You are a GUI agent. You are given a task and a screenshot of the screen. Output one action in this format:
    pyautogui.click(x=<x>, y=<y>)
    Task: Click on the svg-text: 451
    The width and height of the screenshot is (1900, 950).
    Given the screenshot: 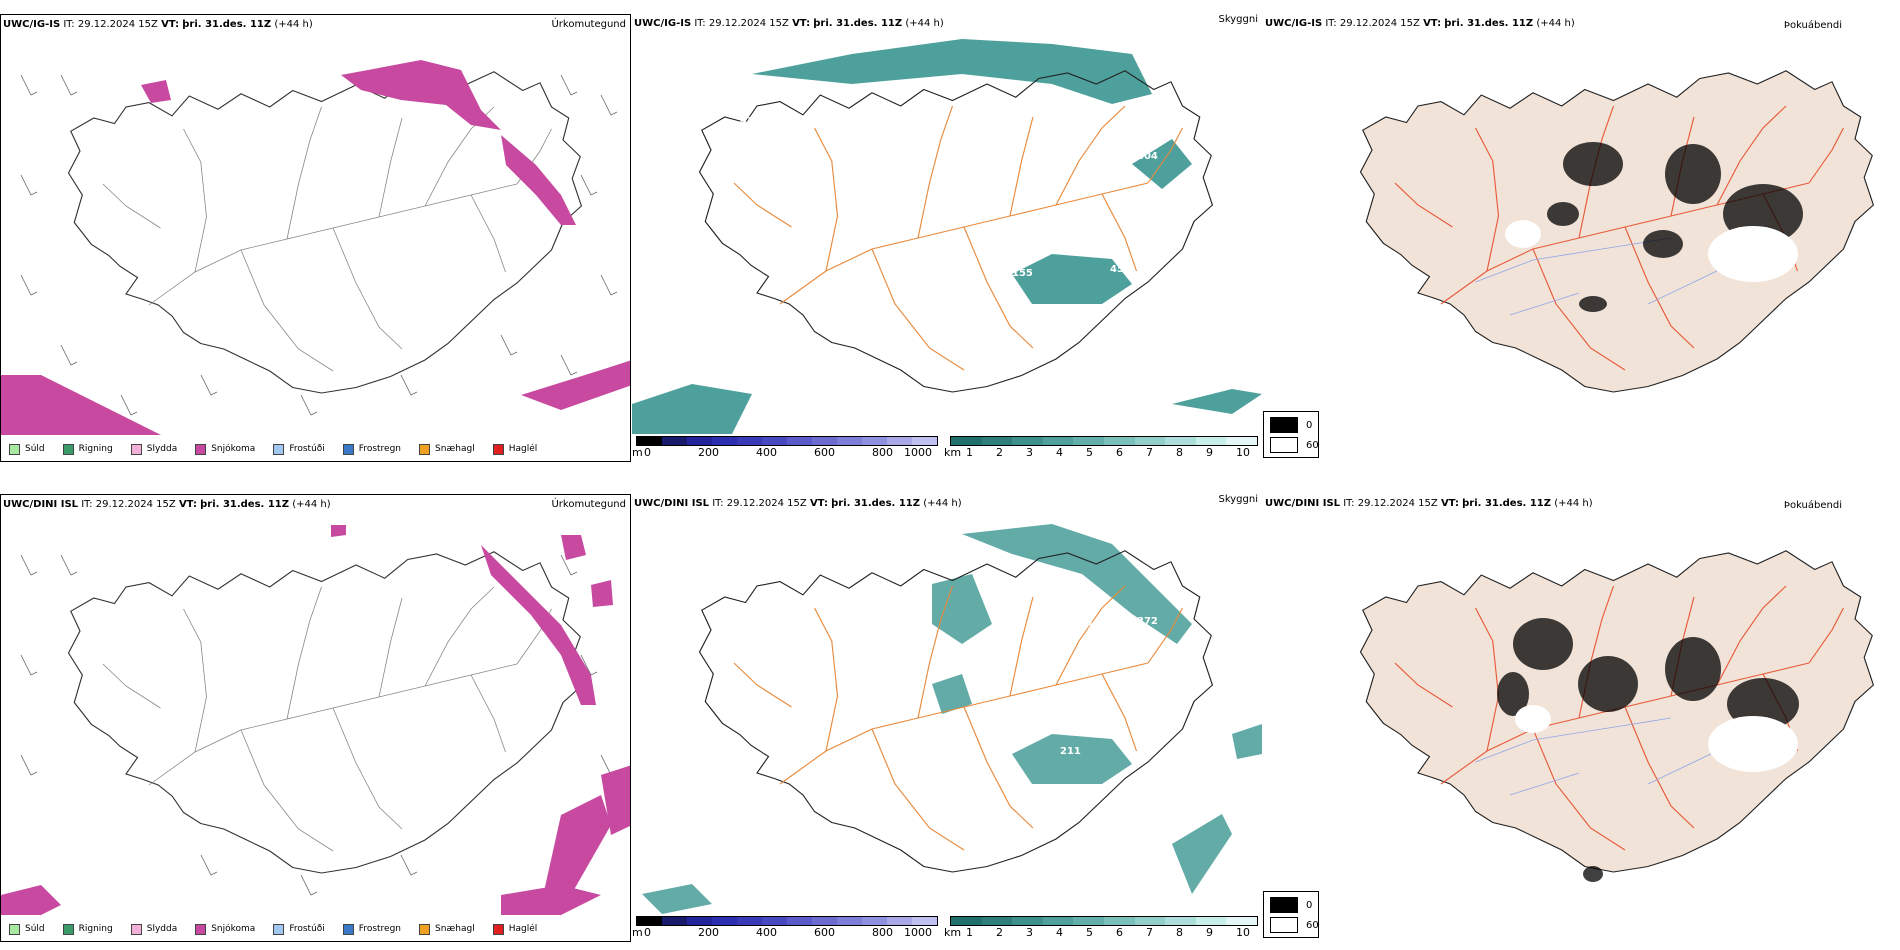 What is the action you would take?
    pyautogui.click(x=1120, y=269)
    